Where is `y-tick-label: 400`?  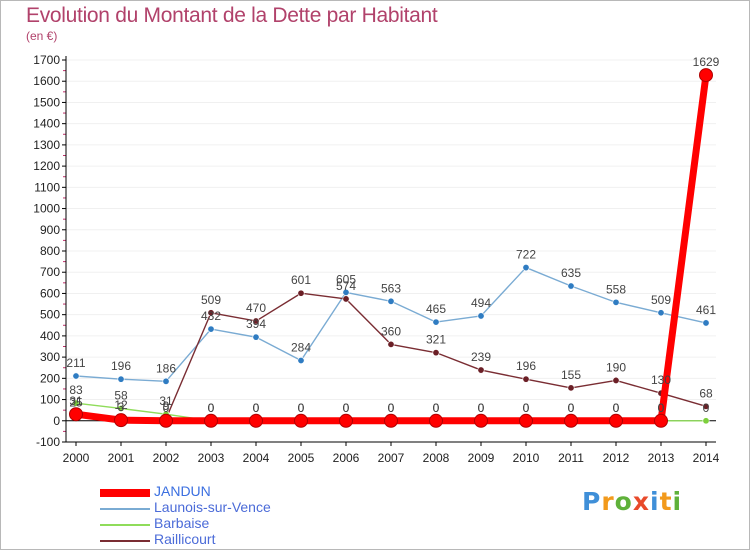 y-tick-label: 400 is located at coordinates (50, 336).